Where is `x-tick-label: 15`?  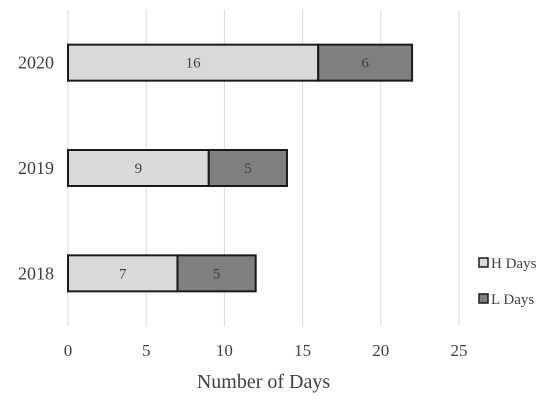
x-tick-label: 15 is located at coordinates (302, 350).